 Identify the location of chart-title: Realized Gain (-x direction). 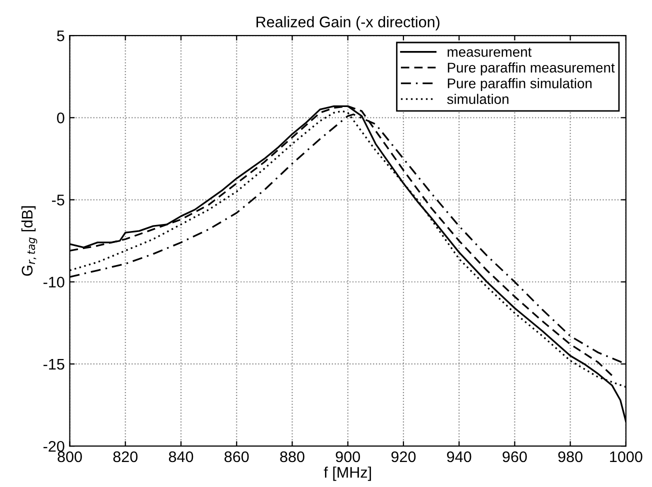
(348, 23).